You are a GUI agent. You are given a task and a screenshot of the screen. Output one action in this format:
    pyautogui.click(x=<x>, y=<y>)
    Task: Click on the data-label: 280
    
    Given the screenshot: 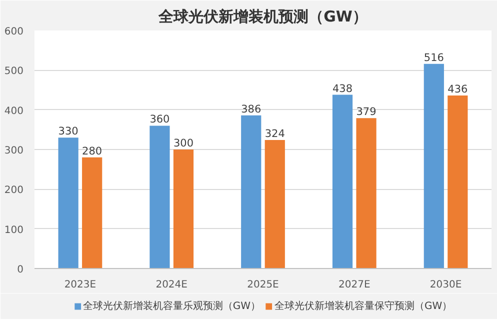 What is the action you would take?
    pyautogui.click(x=92, y=151)
    